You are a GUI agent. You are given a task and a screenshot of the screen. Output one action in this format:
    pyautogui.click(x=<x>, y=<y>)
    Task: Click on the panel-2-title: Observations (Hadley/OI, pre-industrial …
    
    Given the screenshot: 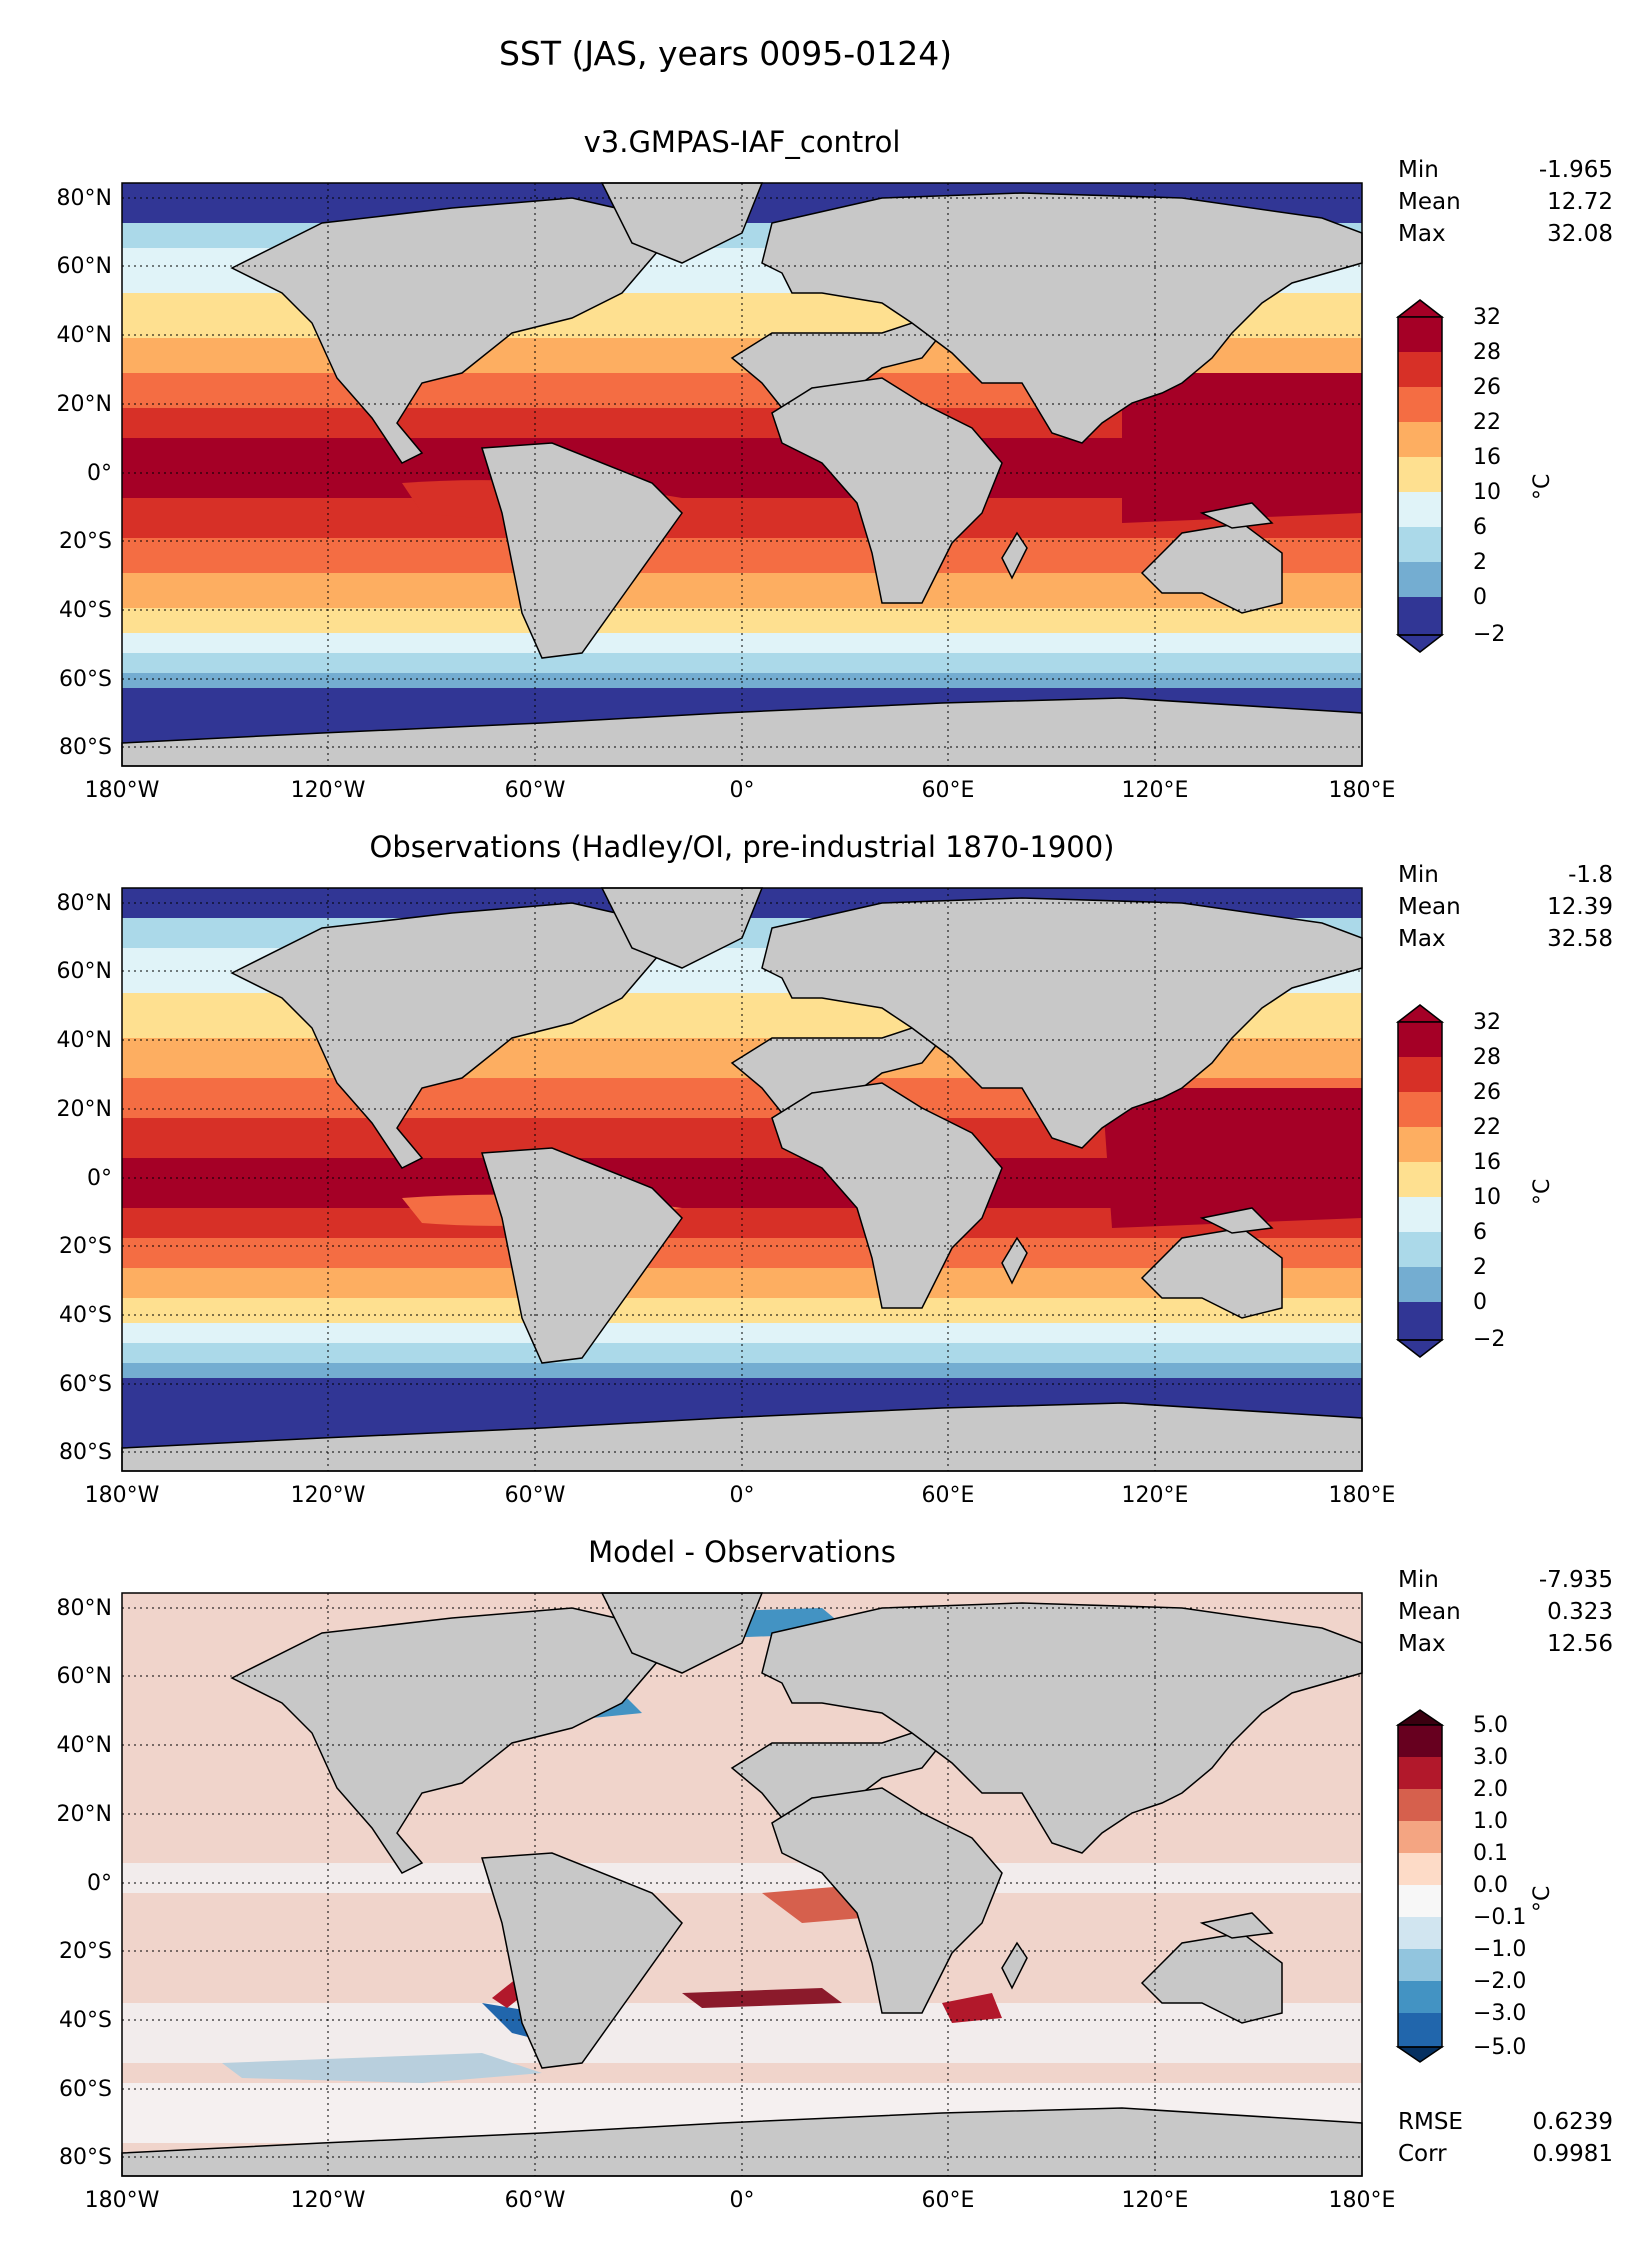 What is the action you would take?
    pyautogui.click(x=742, y=847)
    